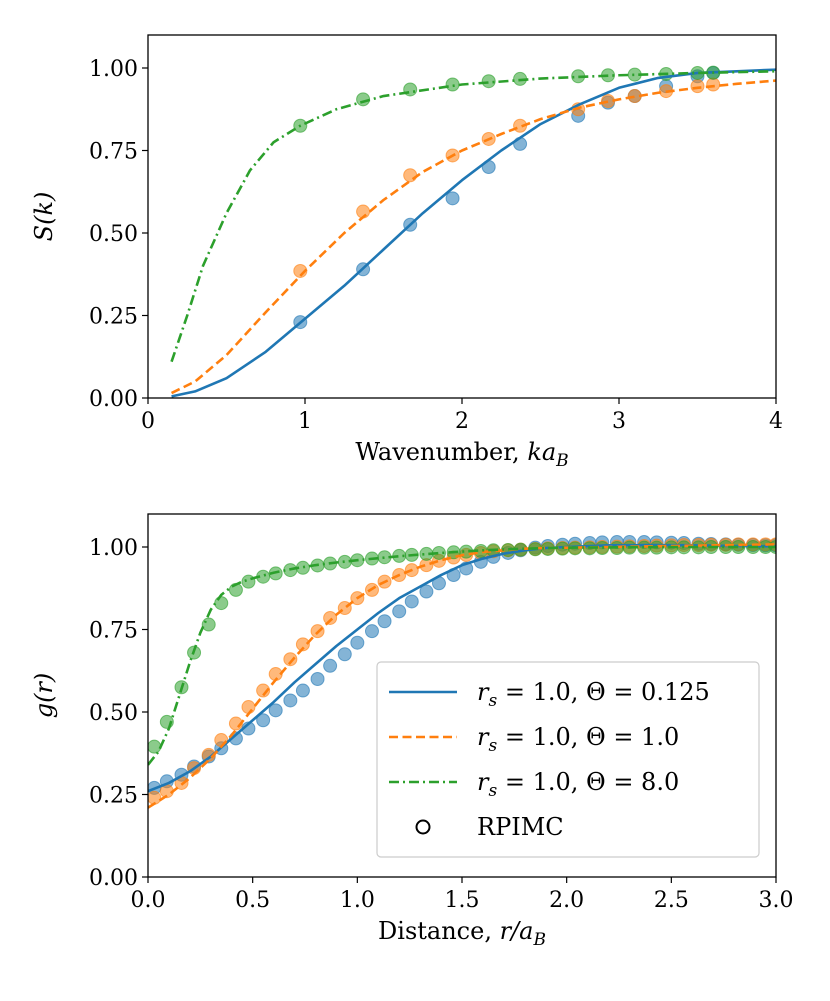 The height and width of the screenshot is (1001, 830). Describe the element at coordinates (619, 421) in the screenshot. I see `x-tick-label: 3` at that location.